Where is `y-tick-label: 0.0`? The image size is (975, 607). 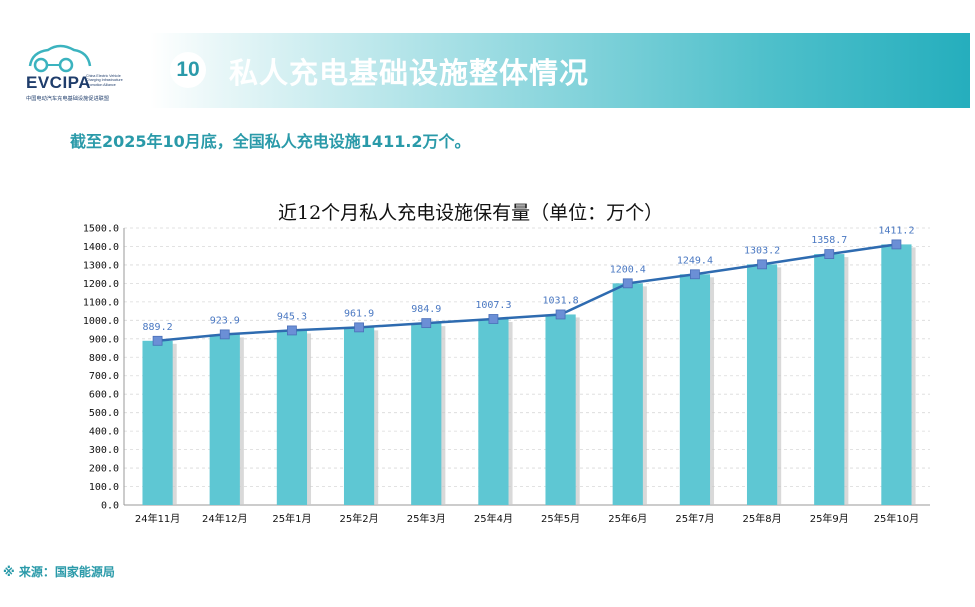
y-tick-label: 0.0 is located at coordinates (110, 506).